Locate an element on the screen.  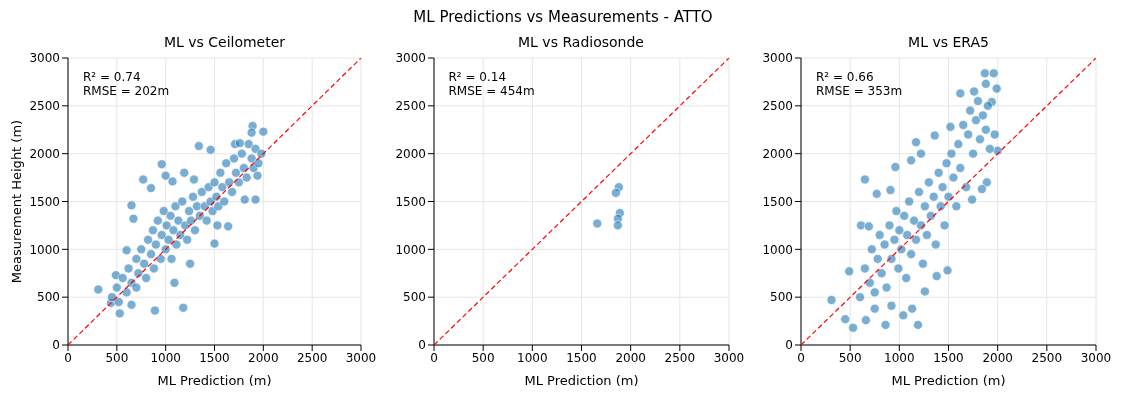
y-axis-title: Measurement Height (m) is located at coordinates (16, 201).